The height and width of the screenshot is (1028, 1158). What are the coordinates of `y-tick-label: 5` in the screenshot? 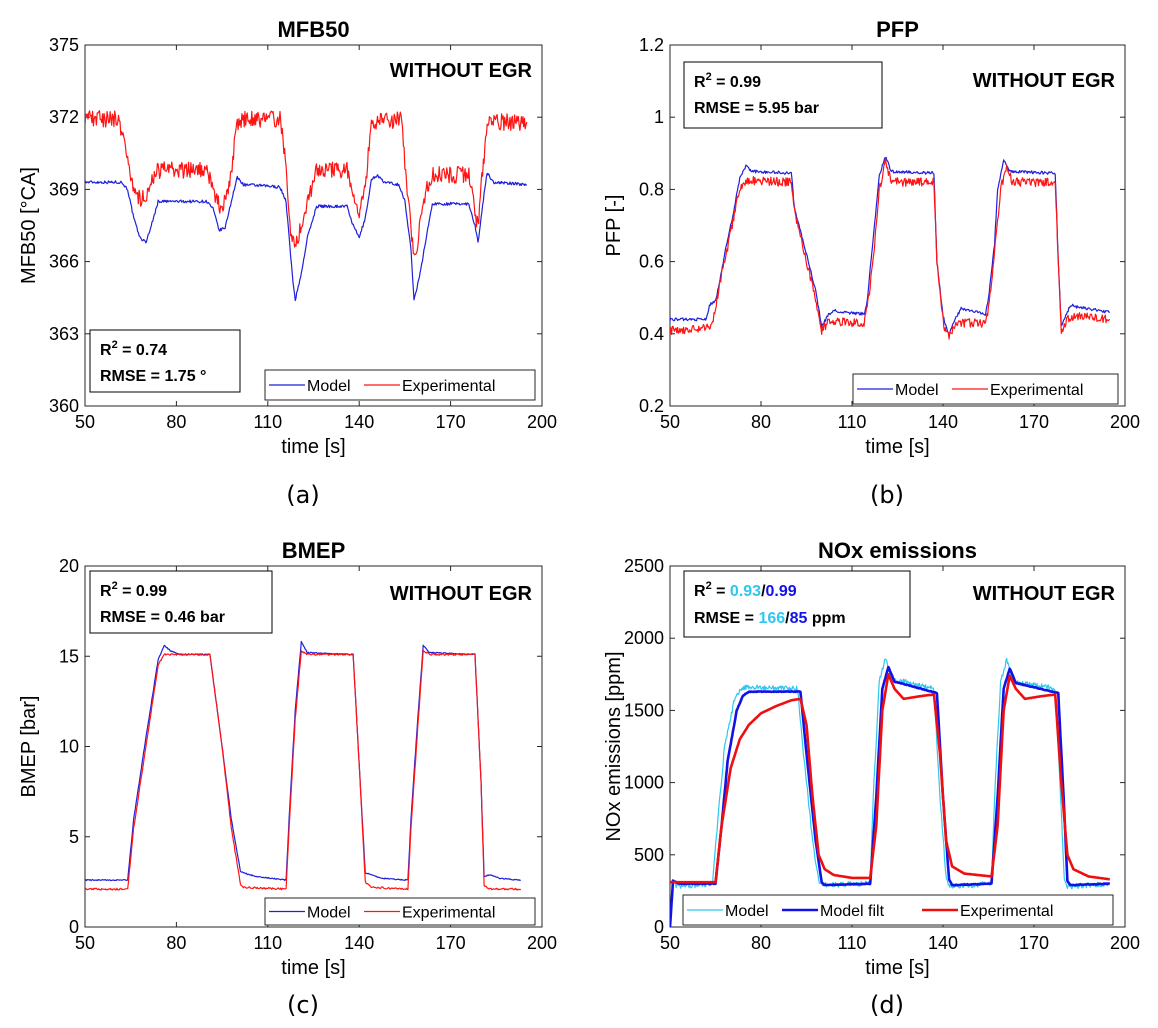 It's located at (74, 837).